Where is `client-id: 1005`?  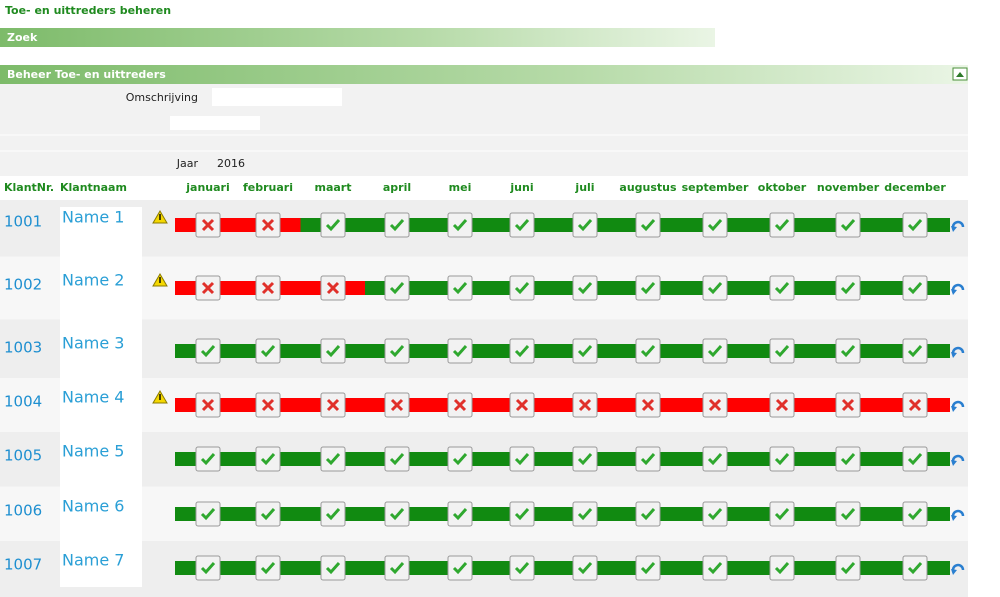 client-id: 1005 is located at coordinates (23, 456).